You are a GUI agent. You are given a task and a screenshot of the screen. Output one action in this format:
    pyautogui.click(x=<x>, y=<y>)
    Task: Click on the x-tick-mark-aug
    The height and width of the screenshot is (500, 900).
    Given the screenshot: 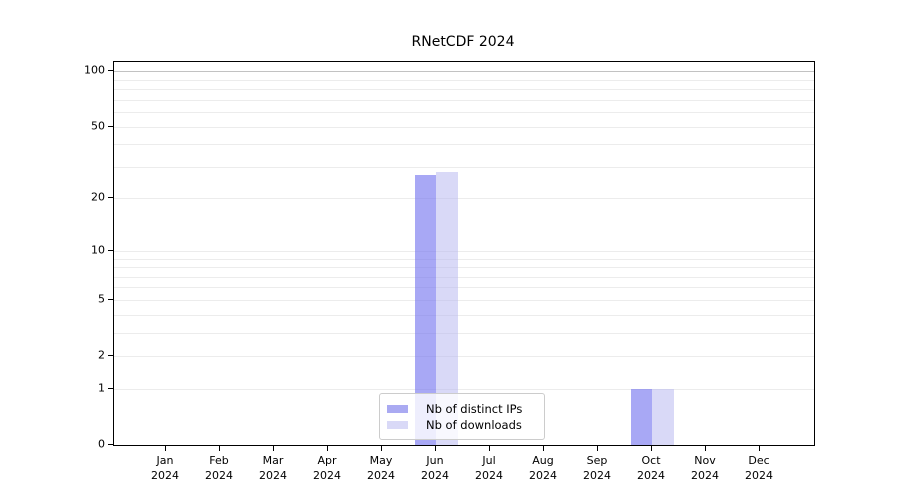 What is the action you would take?
    pyautogui.click(x=543, y=448)
    